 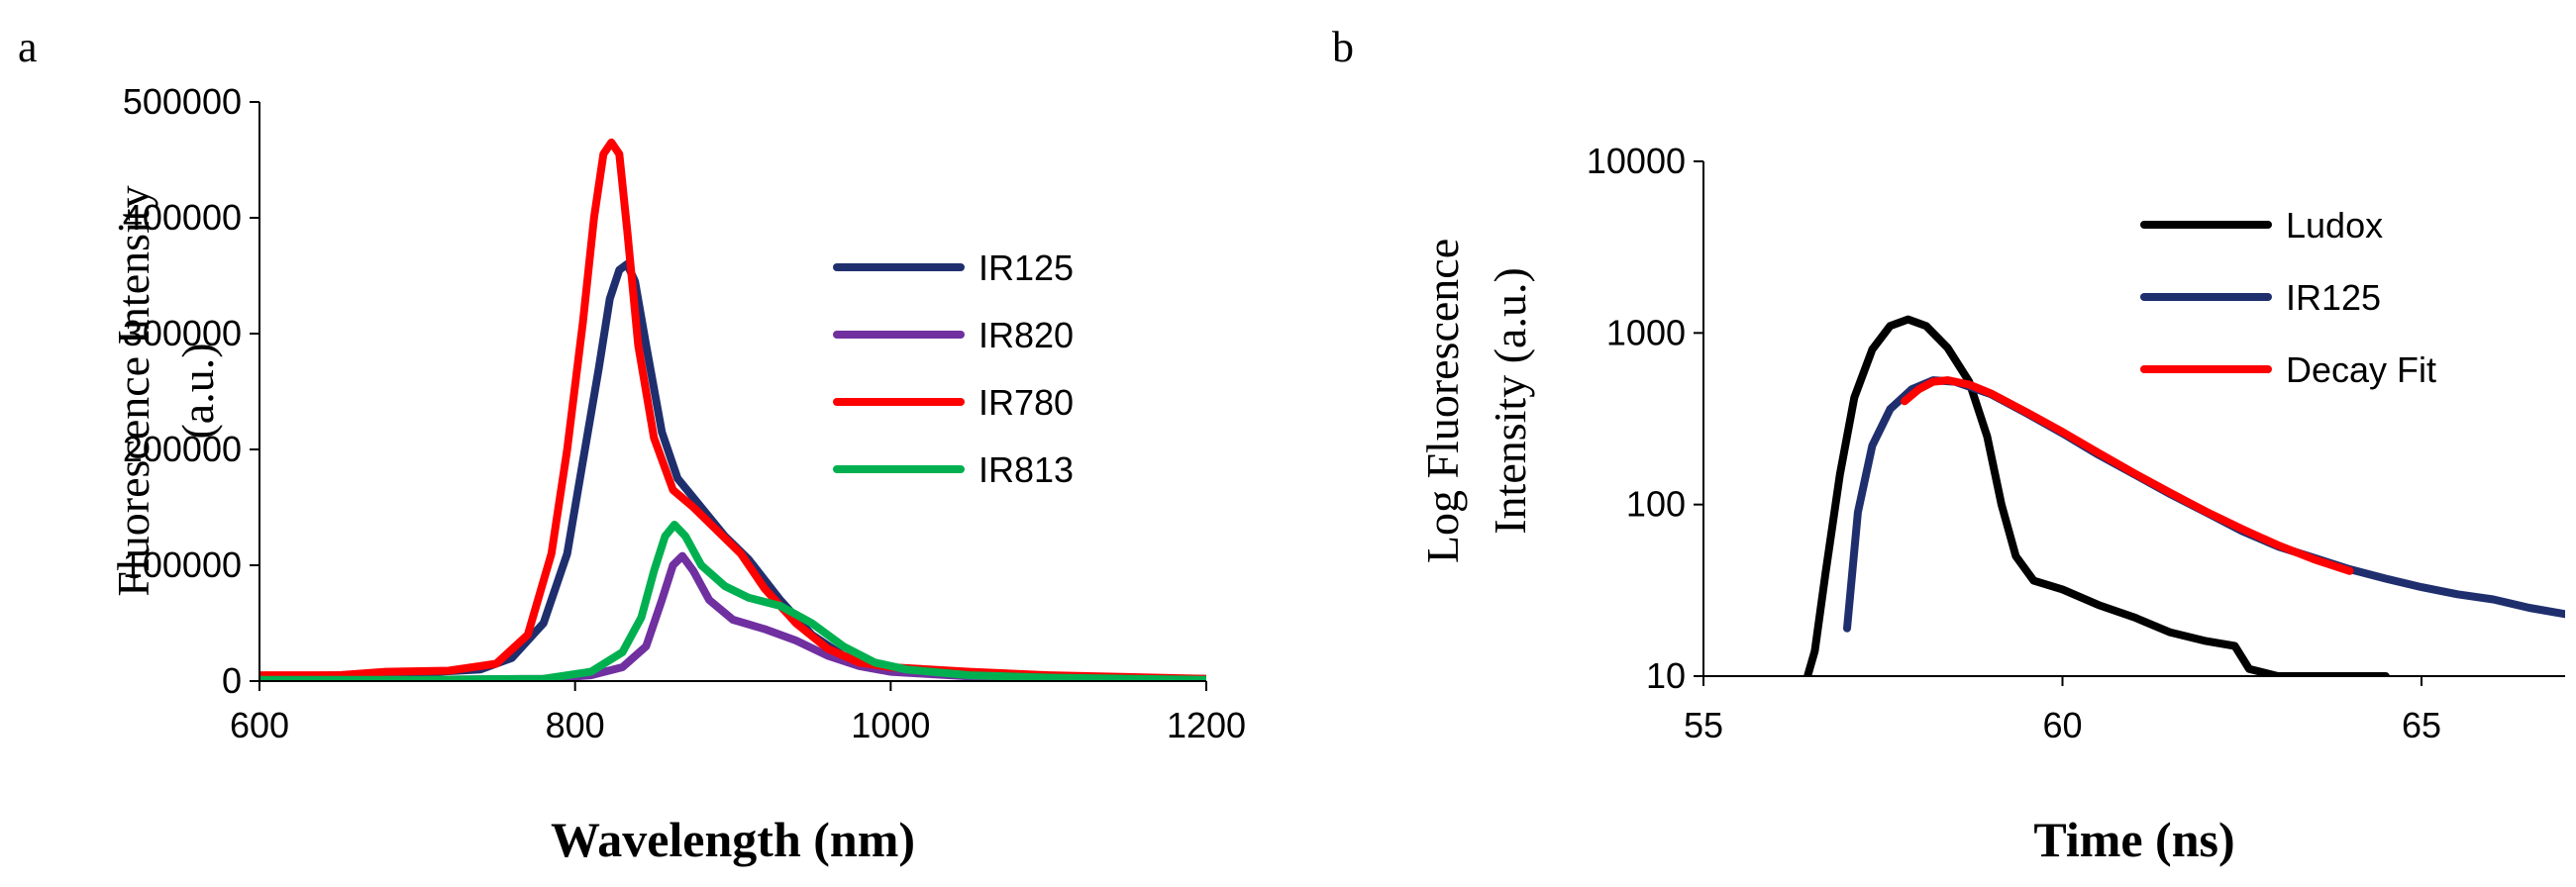 I want to click on panel-b-legend-label: IR125, so click(x=2333, y=297).